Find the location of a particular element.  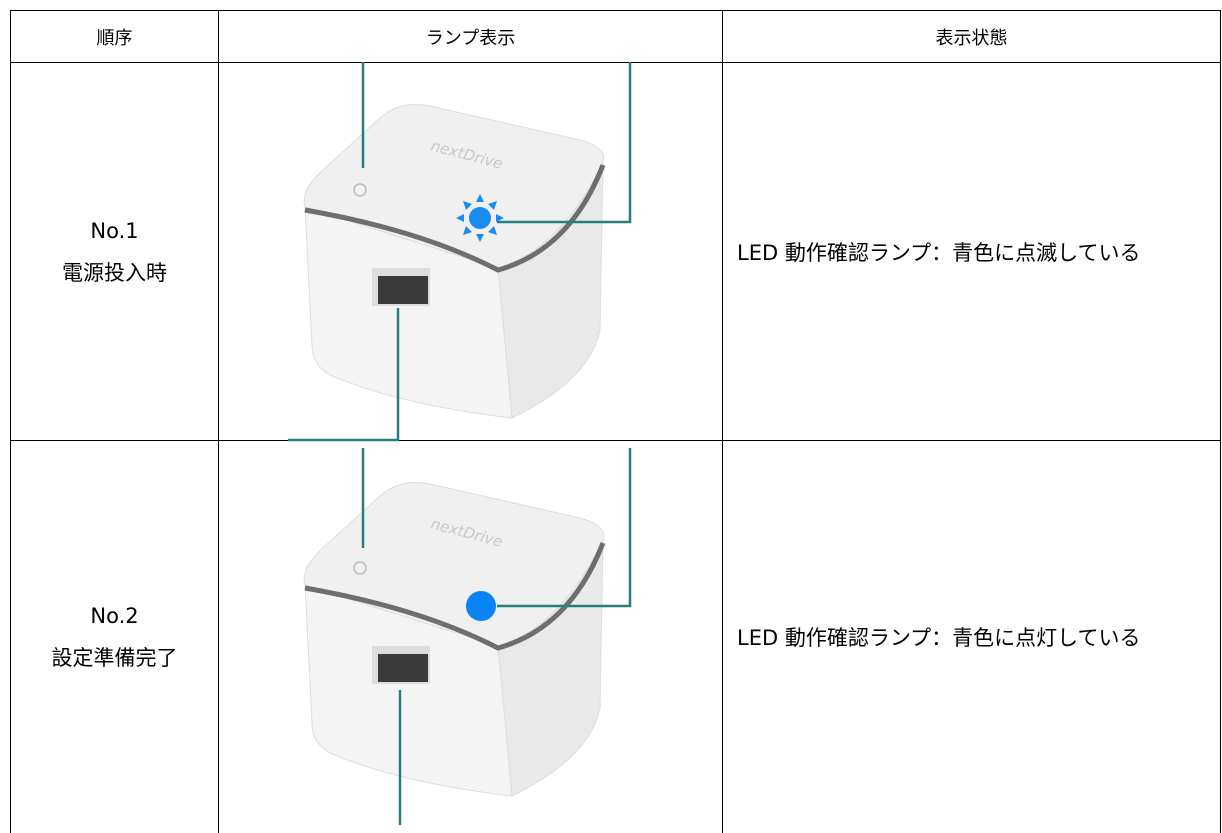

header-cell: 表示状態 is located at coordinates (972, 37).